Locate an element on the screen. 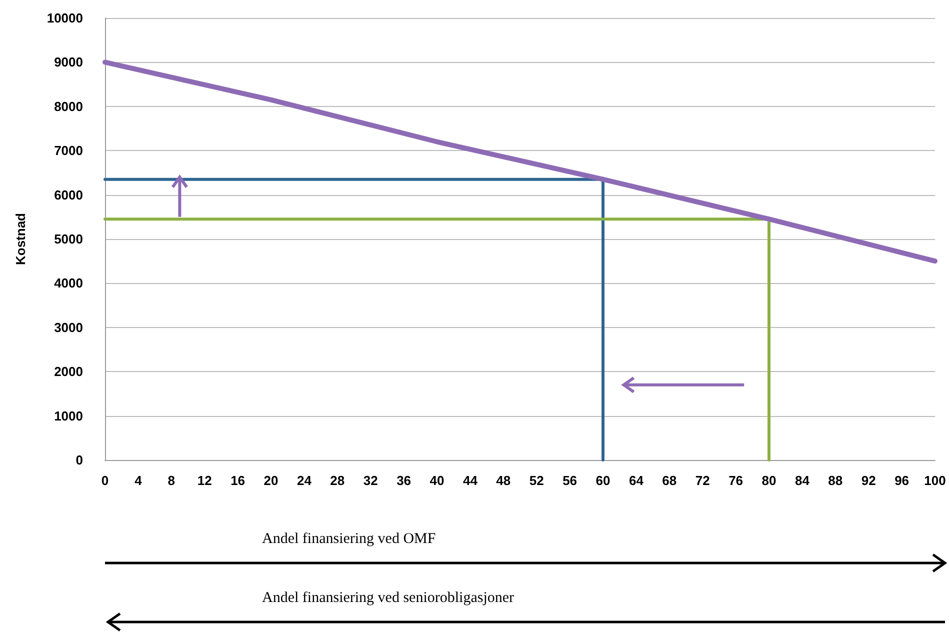 Image resolution: width=949 pixels, height=632 pixels. x-tick-label: 24 is located at coordinates (304, 480).